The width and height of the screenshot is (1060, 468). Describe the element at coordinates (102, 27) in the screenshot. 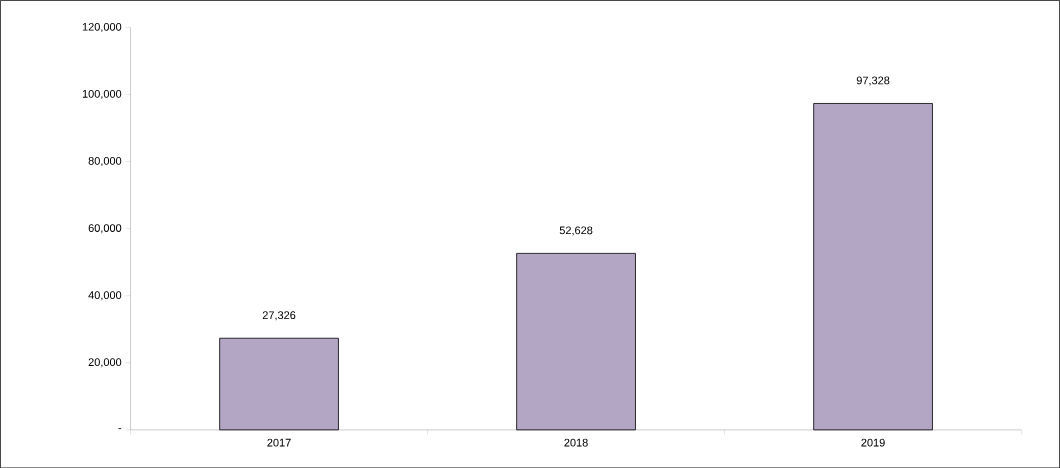

I see `y-tick-label: 120,000` at that location.